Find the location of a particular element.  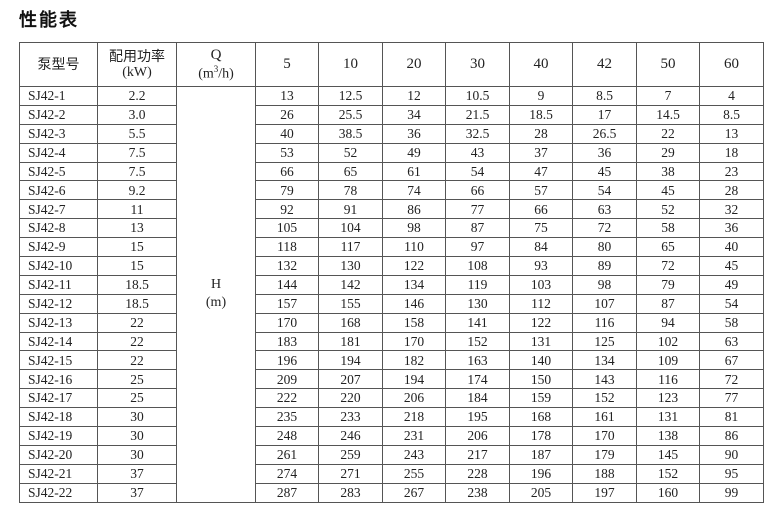

head-value-cell: 12 is located at coordinates (414, 96).